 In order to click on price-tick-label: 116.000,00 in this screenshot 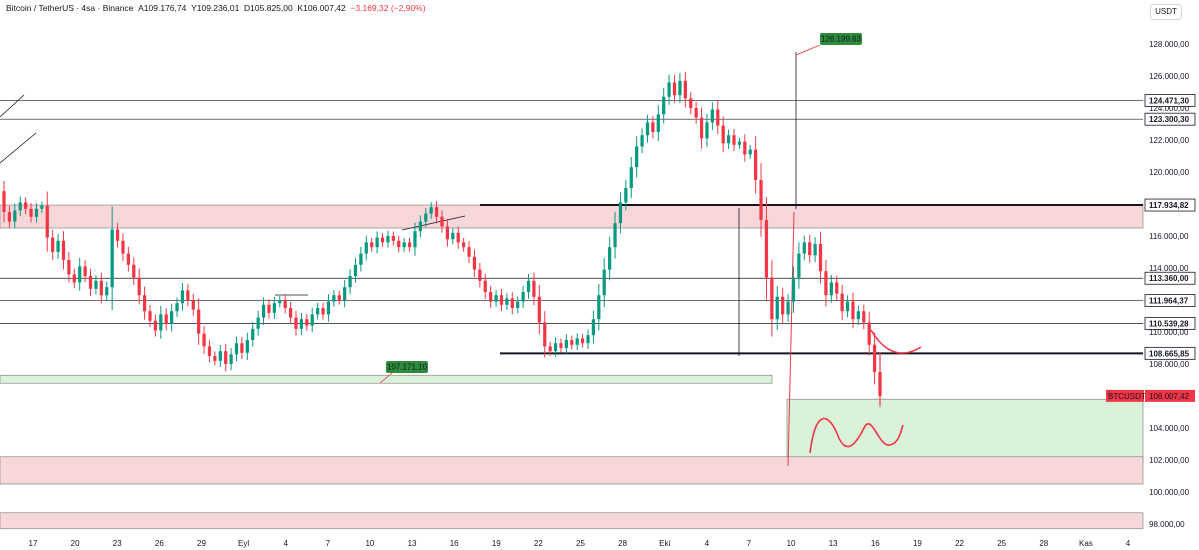, I will do `click(1169, 236)`.